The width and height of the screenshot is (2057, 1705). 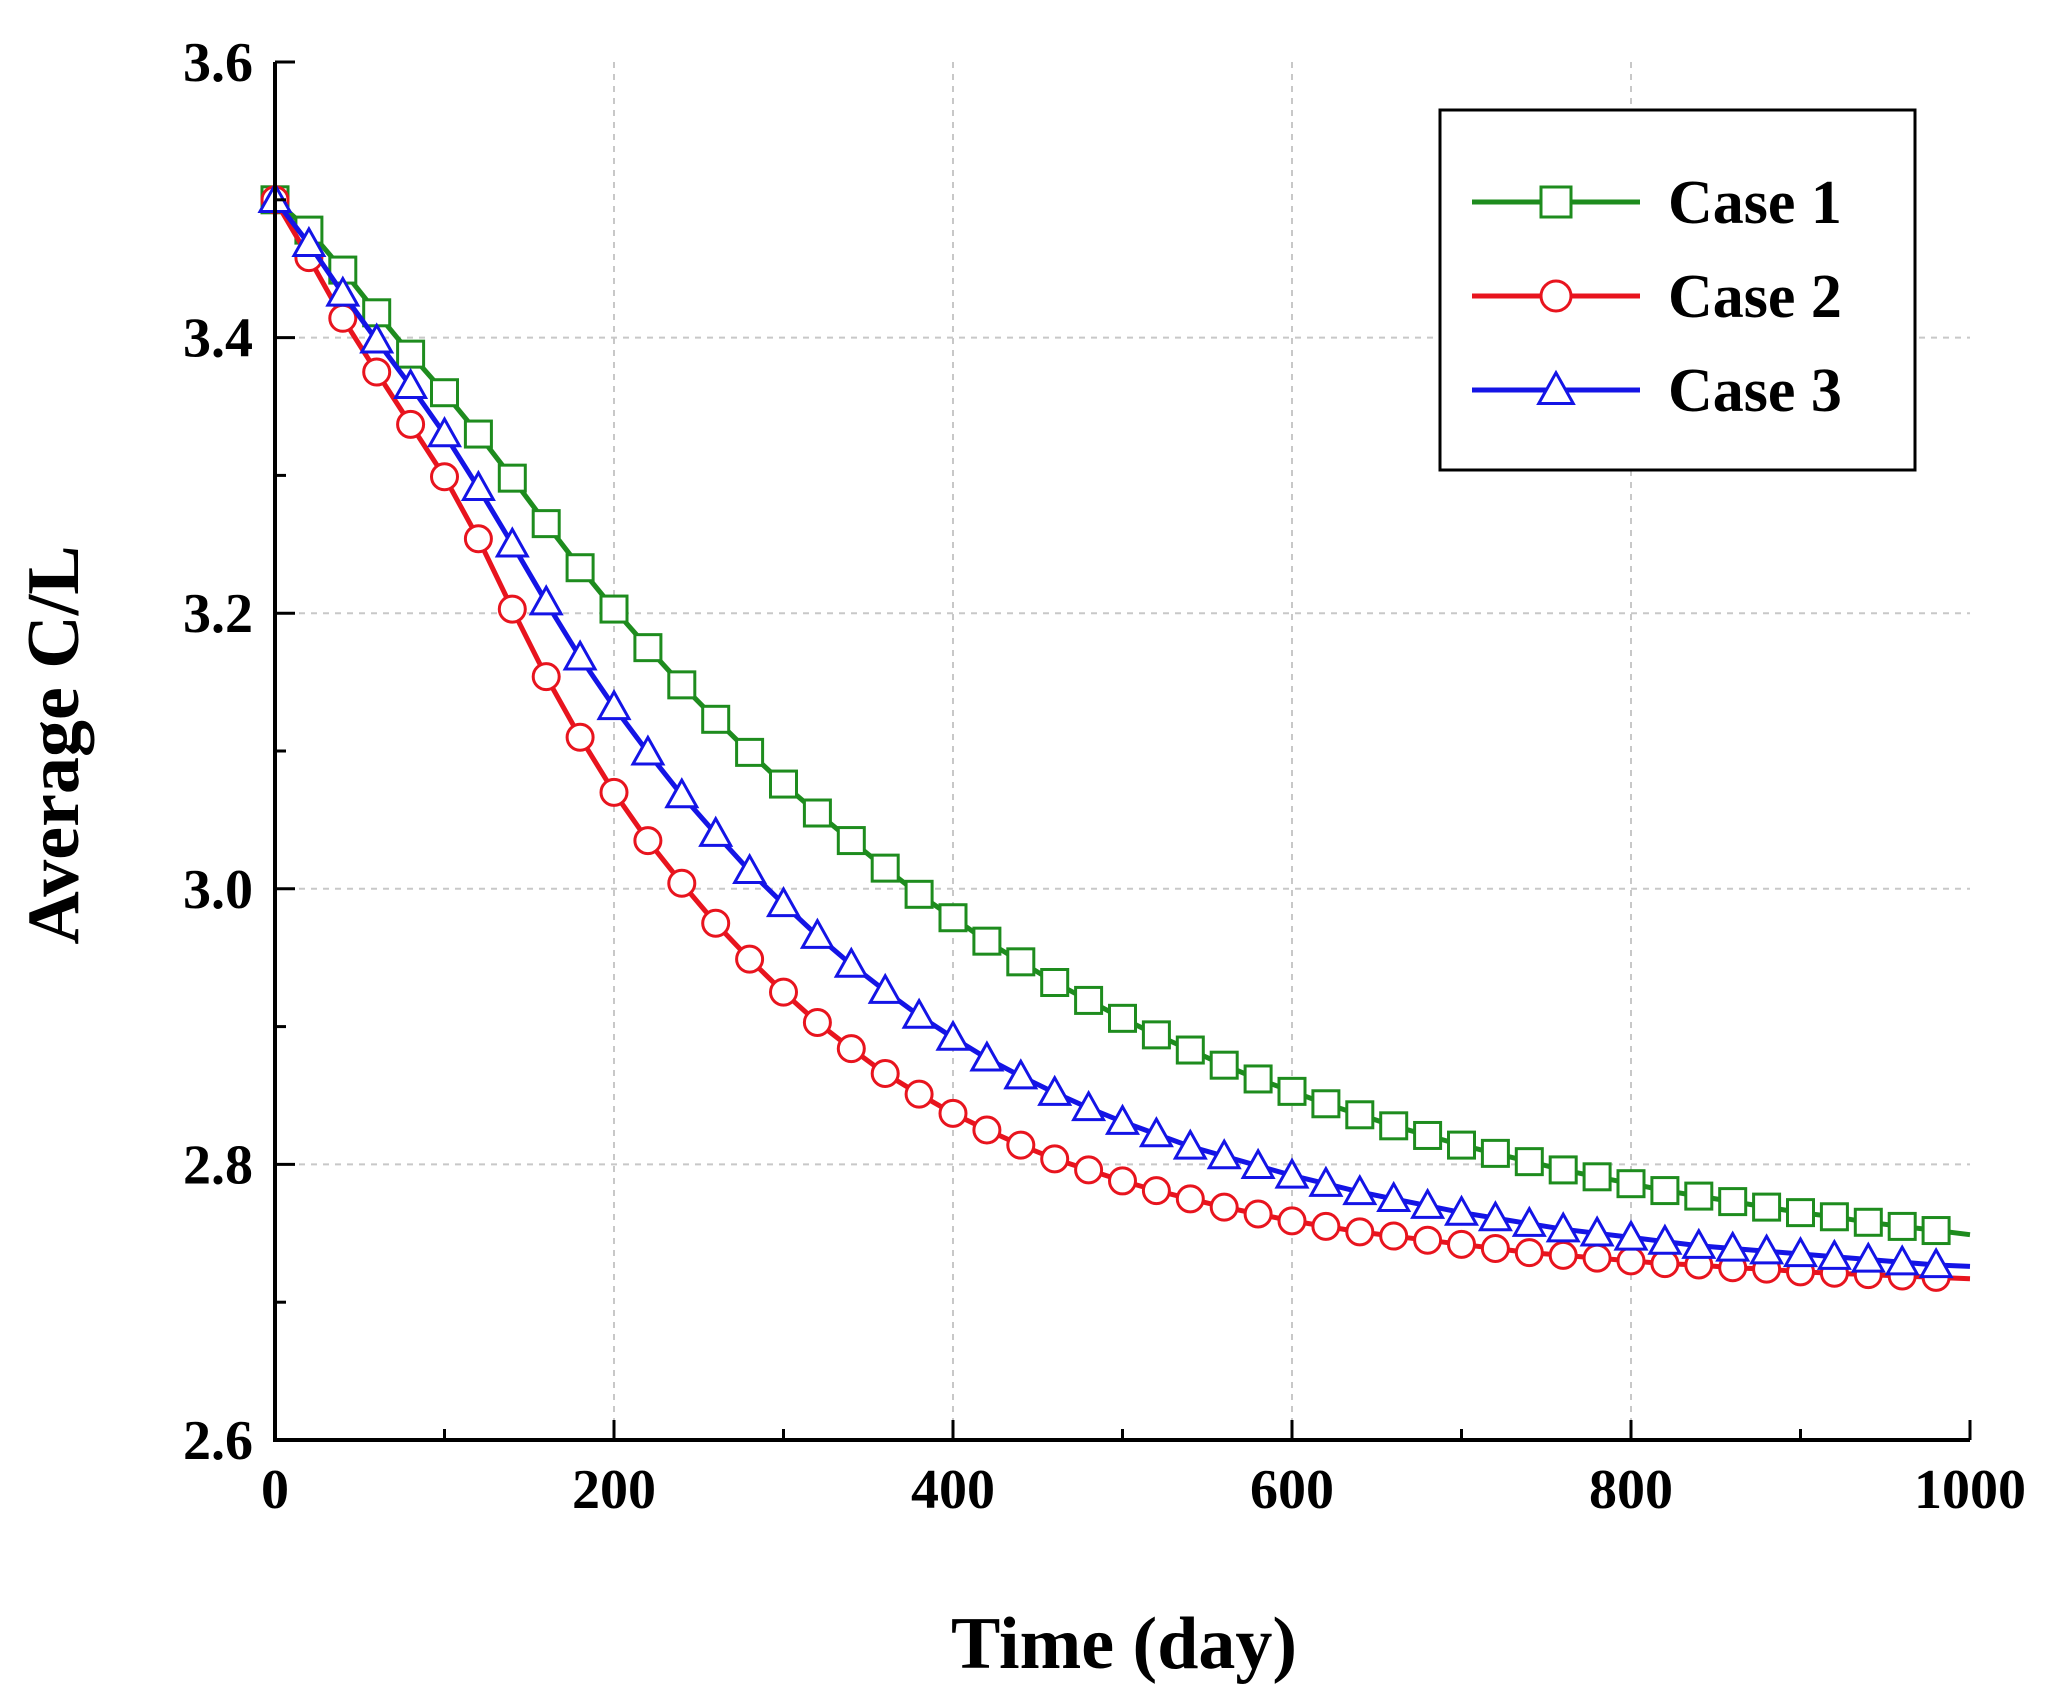 I want to click on y-tick-label: 2.8, so click(x=218, y=1165).